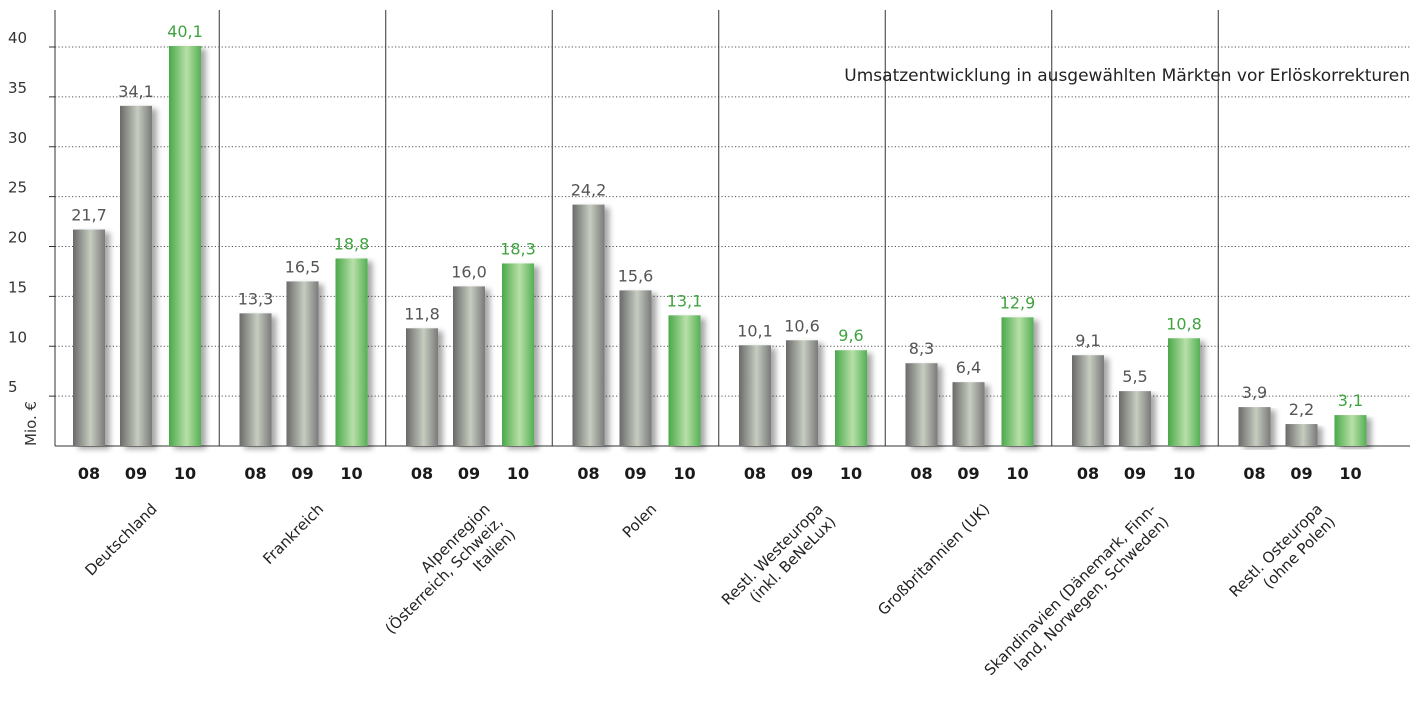 This screenshot has height=709, width=1424. What do you see at coordinates (1282, 550) in the screenshot?
I see `category-label: Restl. Osteuropa(ohne Polen)` at bounding box center [1282, 550].